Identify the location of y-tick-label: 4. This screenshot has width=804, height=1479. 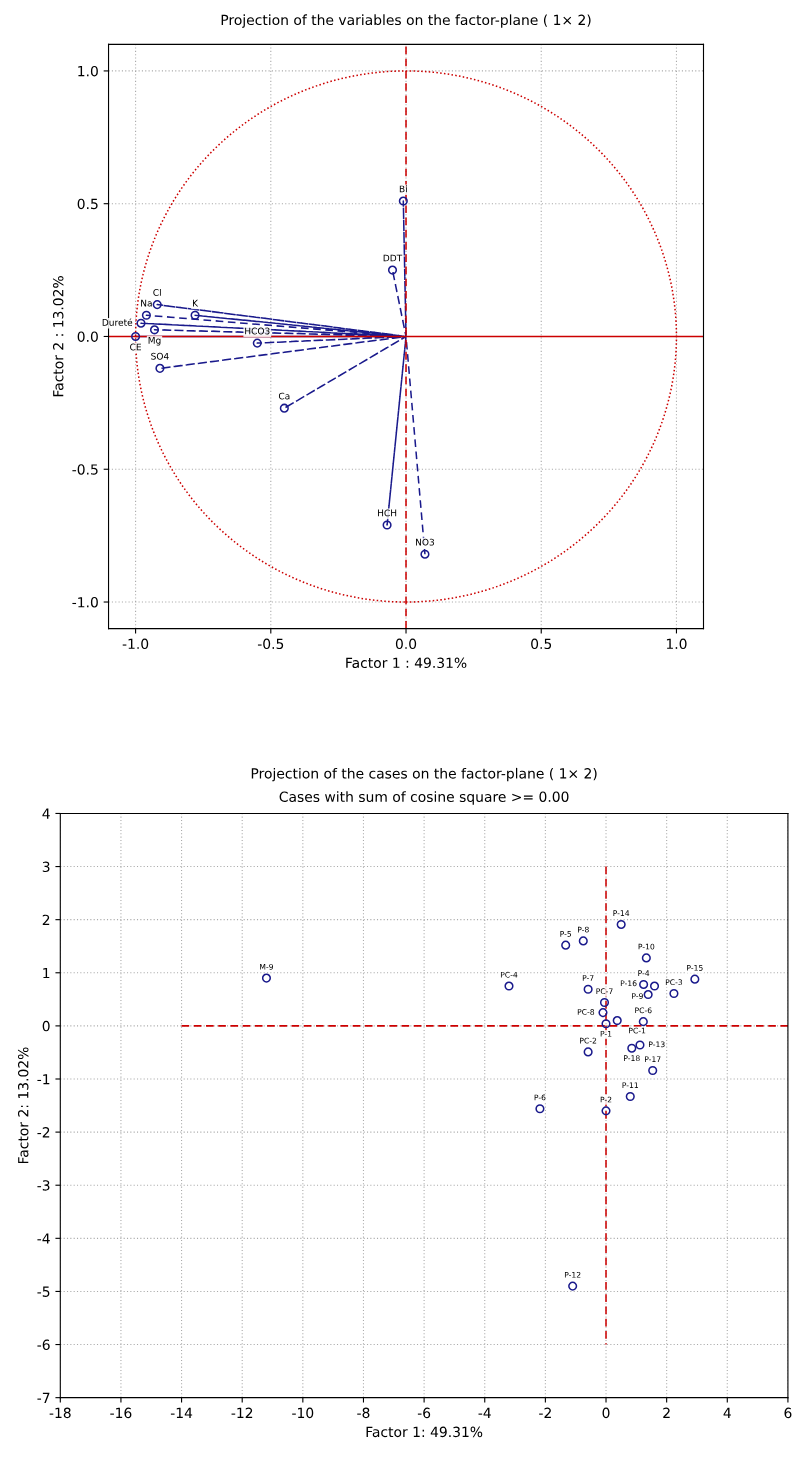
(46, 813).